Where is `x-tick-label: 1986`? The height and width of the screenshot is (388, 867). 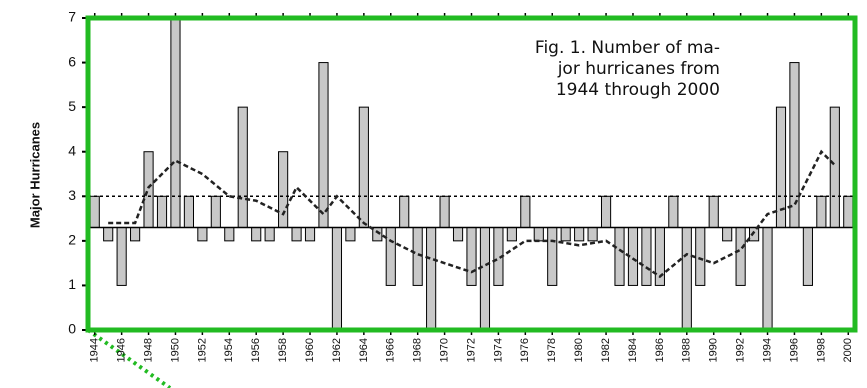 x-tick-label: 1986 is located at coordinates (660, 350).